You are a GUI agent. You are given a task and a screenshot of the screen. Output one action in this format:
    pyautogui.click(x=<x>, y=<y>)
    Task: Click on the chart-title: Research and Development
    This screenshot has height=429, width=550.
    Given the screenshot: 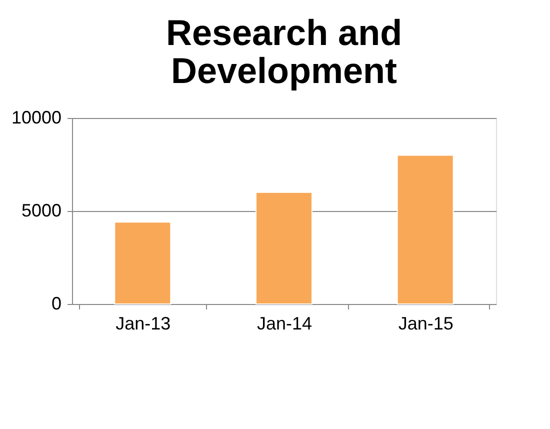 What is the action you would take?
    pyautogui.click(x=284, y=51)
    